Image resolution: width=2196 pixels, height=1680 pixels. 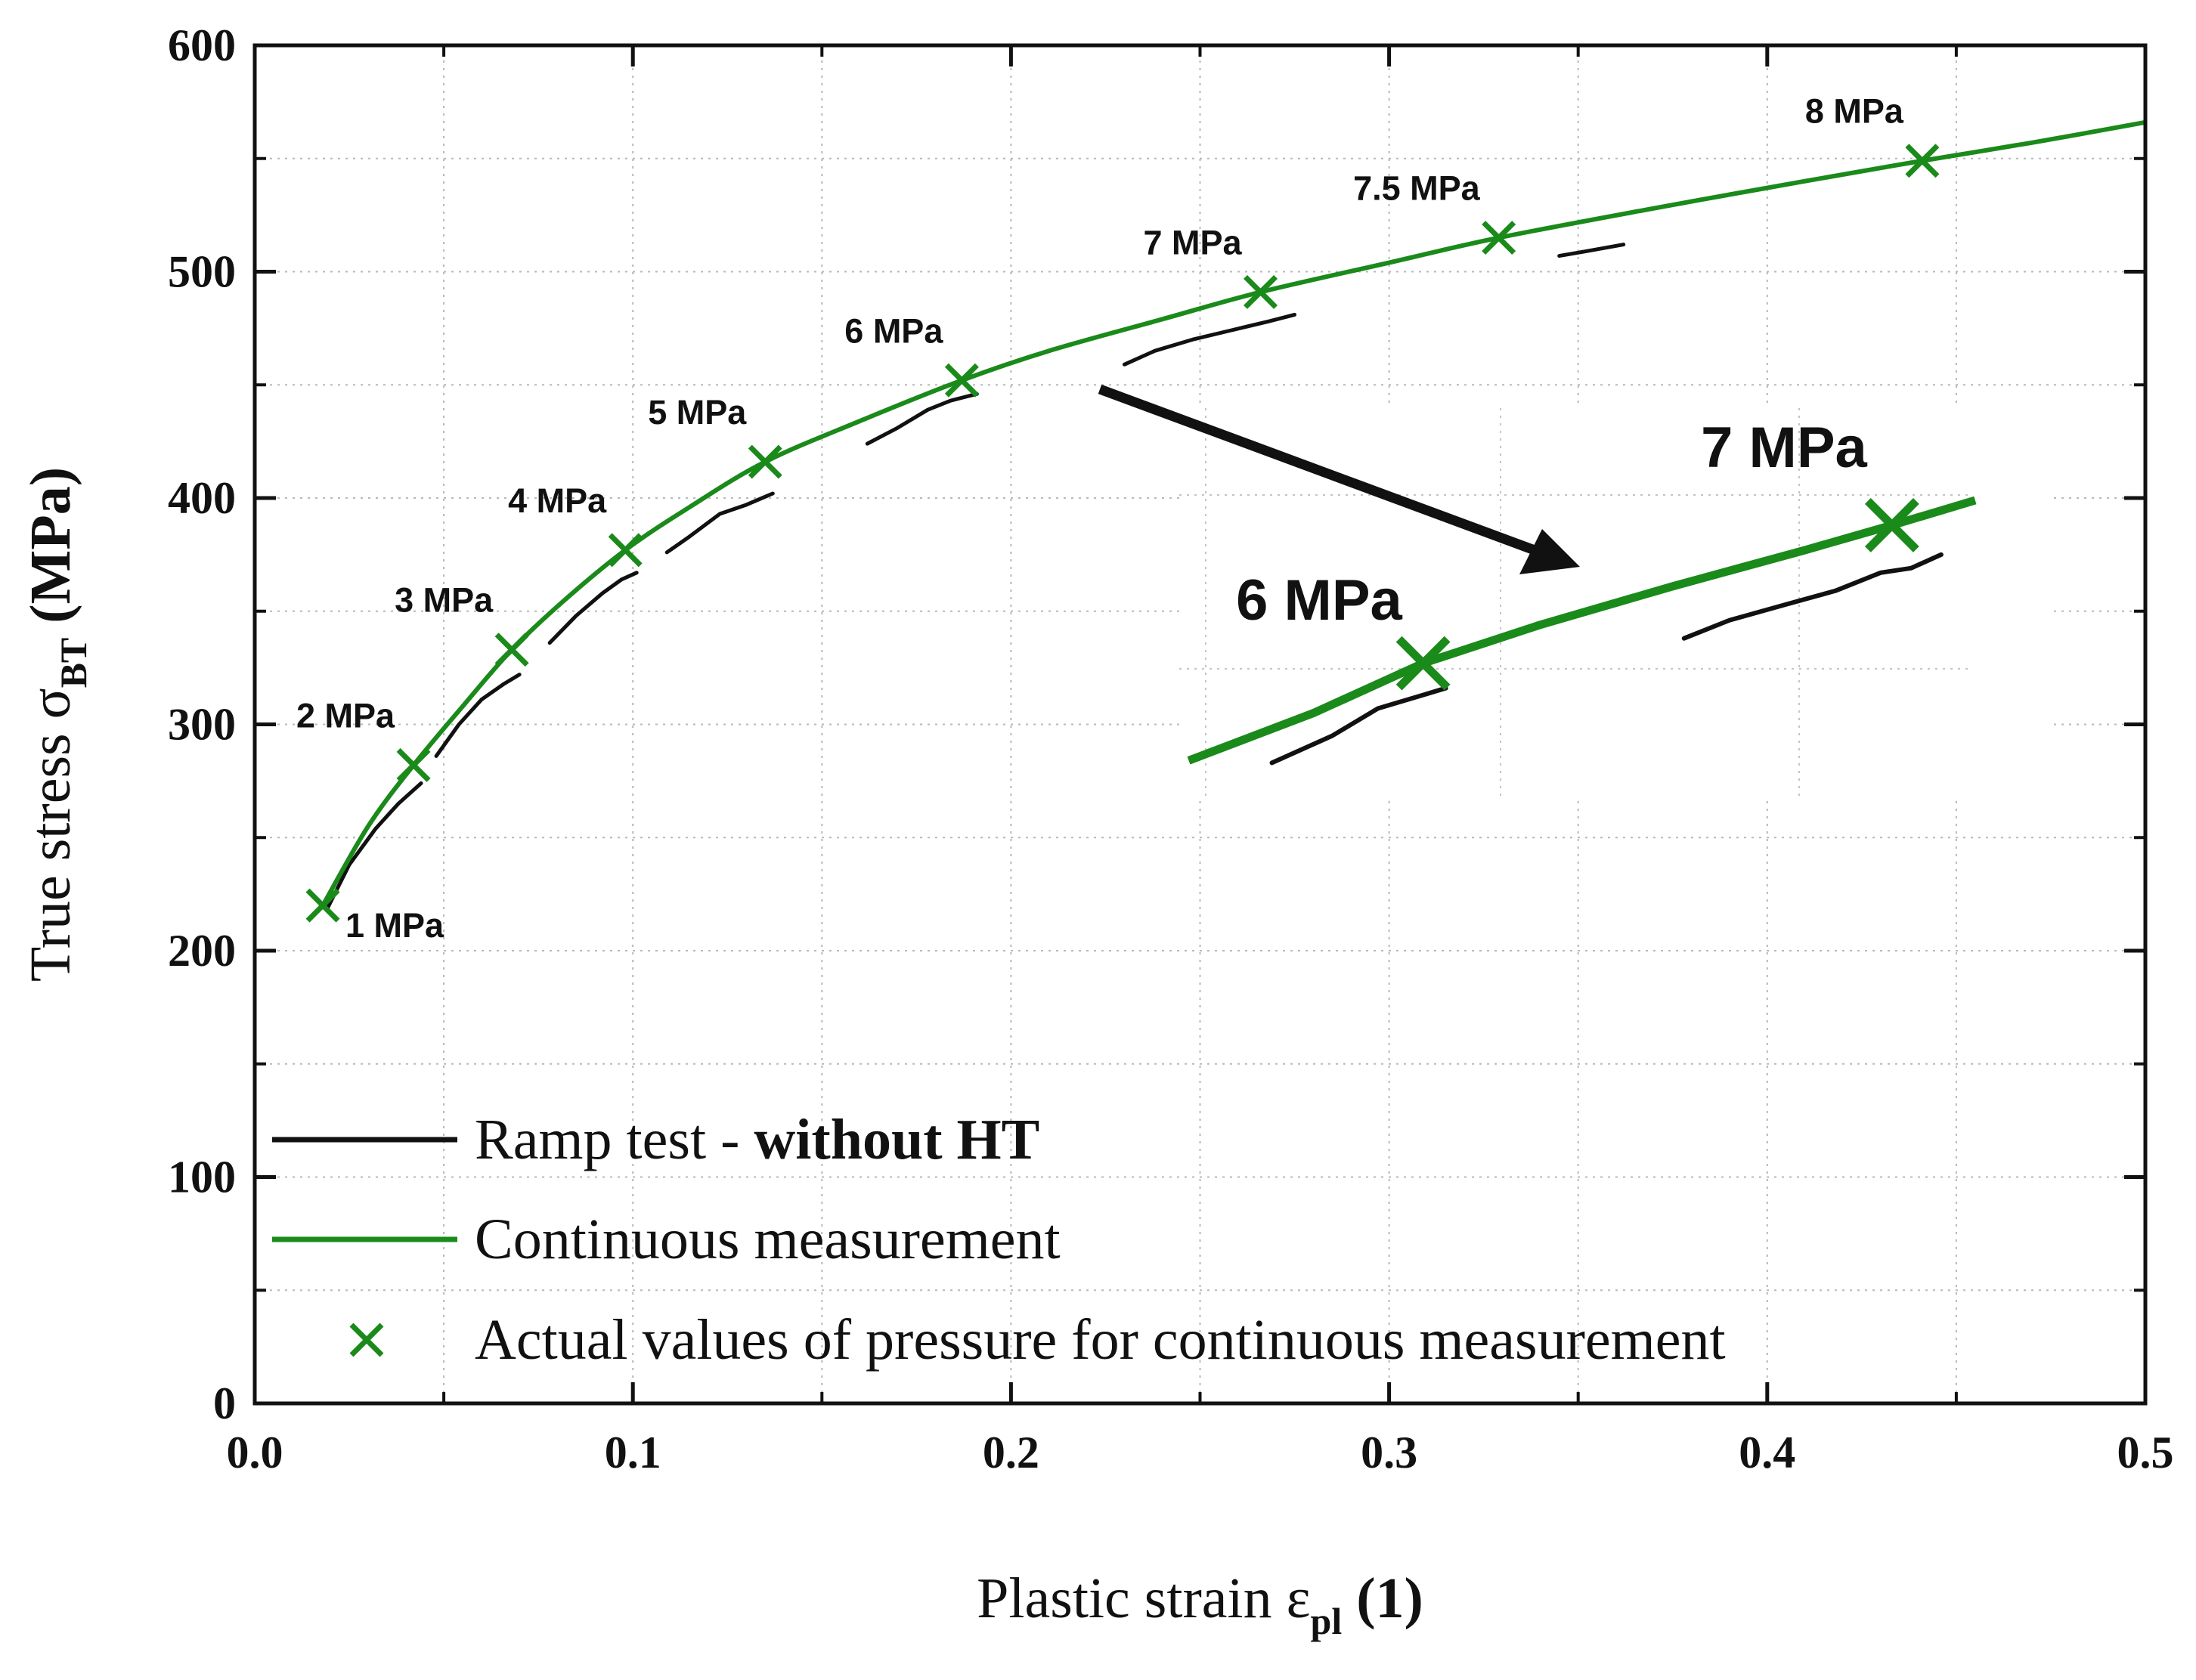 What do you see at coordinates (1784, 448) in the screenshot?
I see `inset-label-7mpa: 7 MPa` at bounding box center [1784, 448].